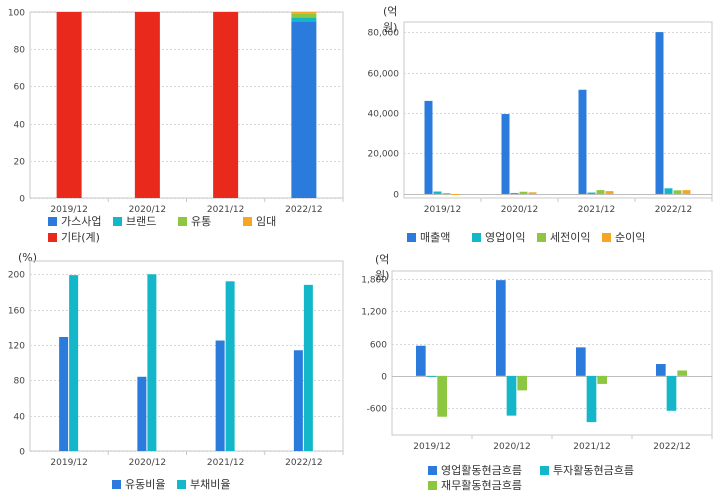 The image size is (720, 496). What do you see at coordinates (20, 163) in the screenshot?
I see `y-tick-label: 20` at bounding box center [20, 163].